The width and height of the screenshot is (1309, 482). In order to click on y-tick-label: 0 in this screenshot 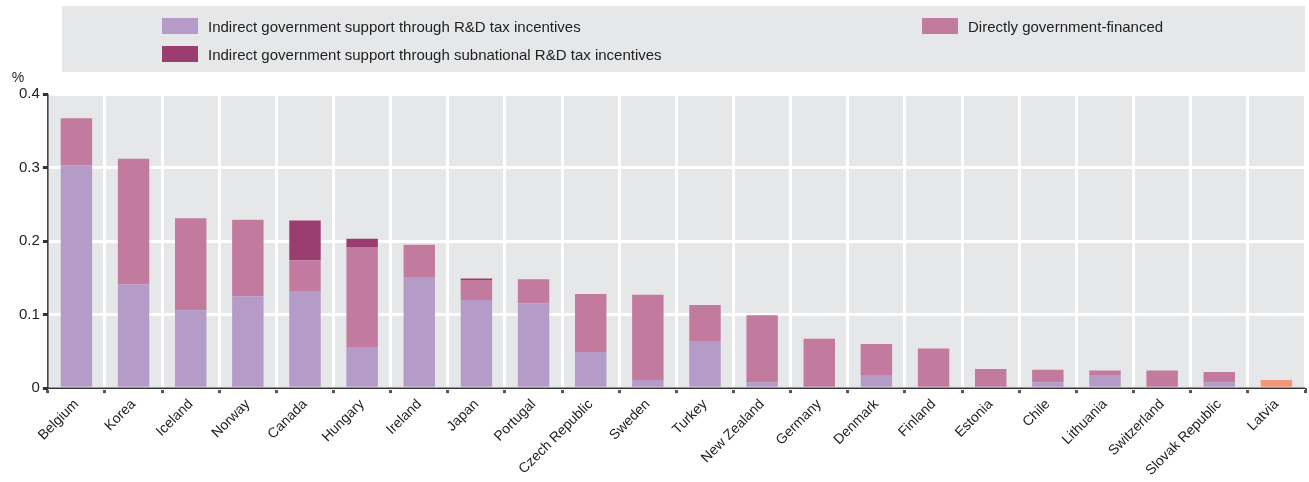, I will do `click(35, 387)`.